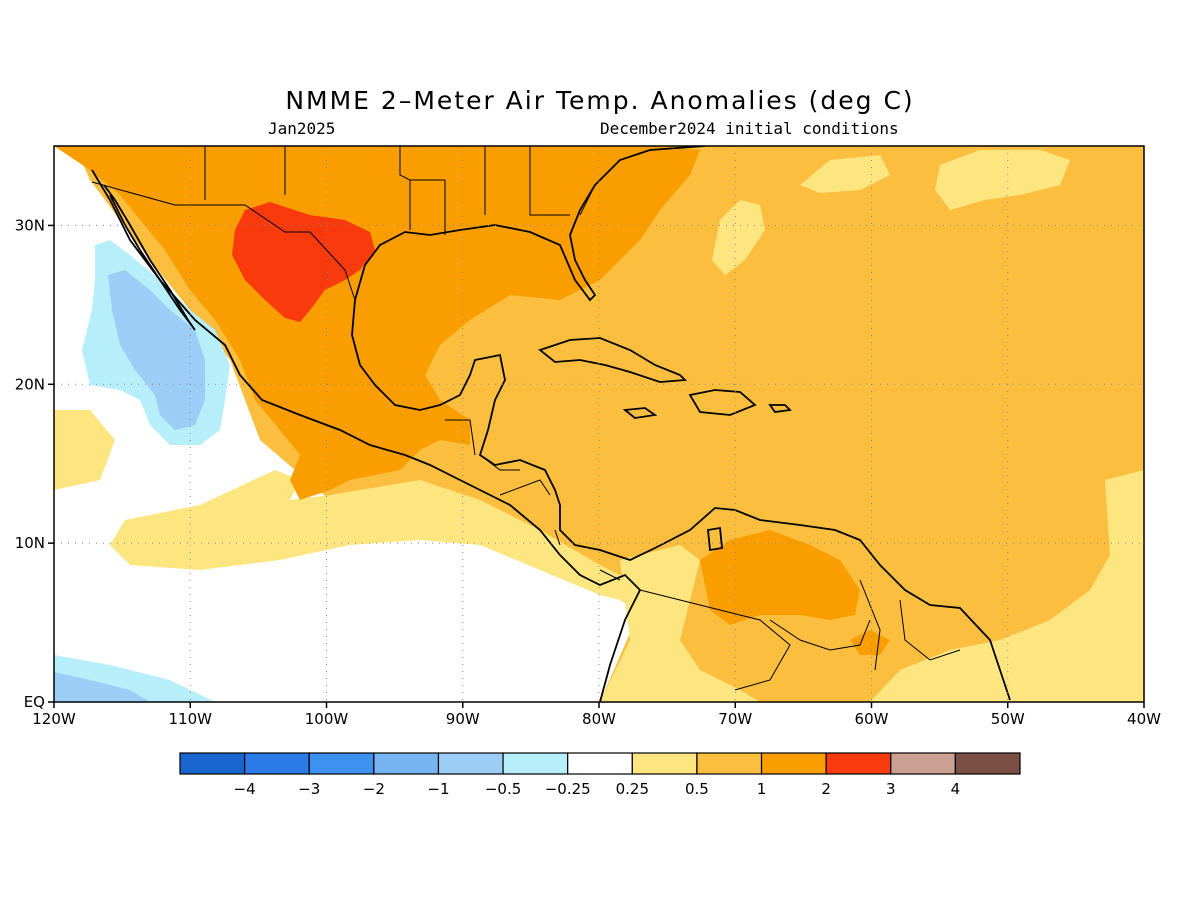  Describe the element at coordinates (1007, 586) in the screenshot. I see `atlantic-light-warm-south` at that location.